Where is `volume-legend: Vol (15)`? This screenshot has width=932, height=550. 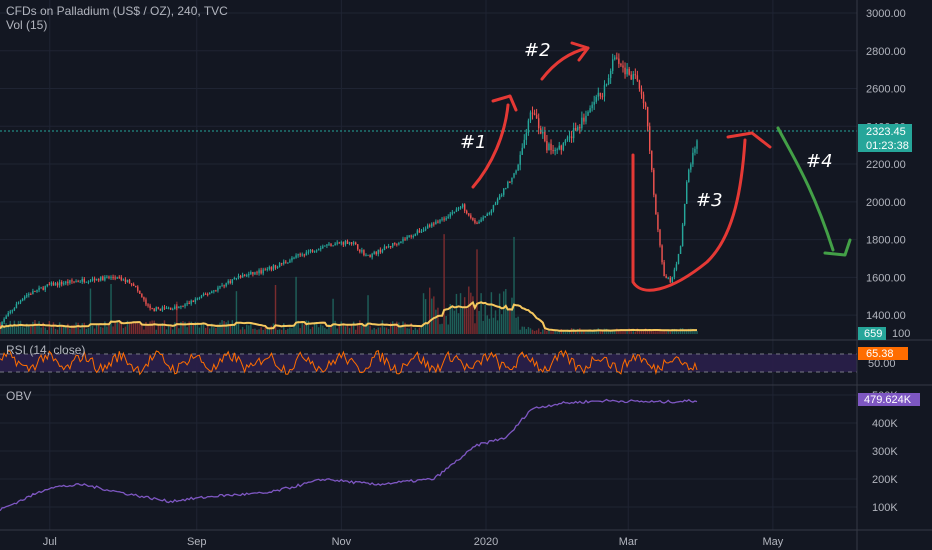
volume-legend: Vol (15) is located at coordinates (27, 25).